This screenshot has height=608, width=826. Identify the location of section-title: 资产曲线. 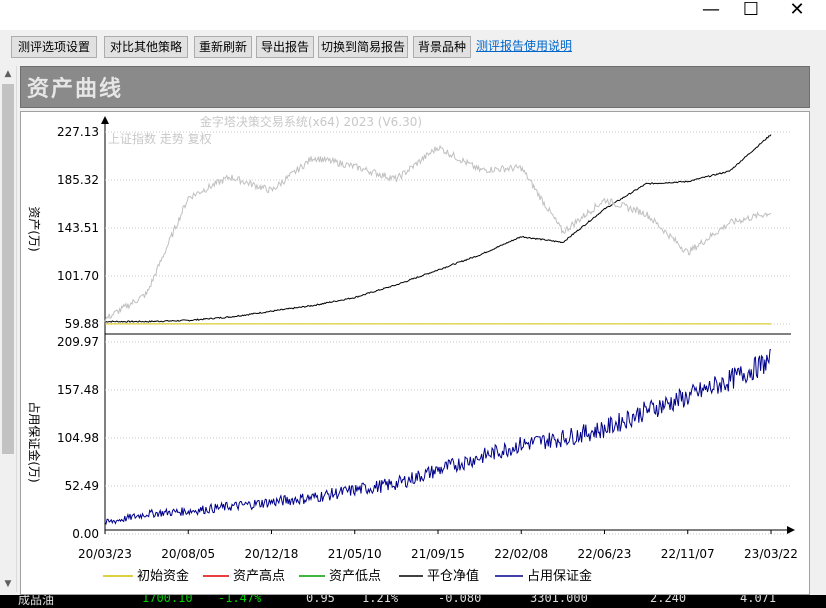
(75, 89).